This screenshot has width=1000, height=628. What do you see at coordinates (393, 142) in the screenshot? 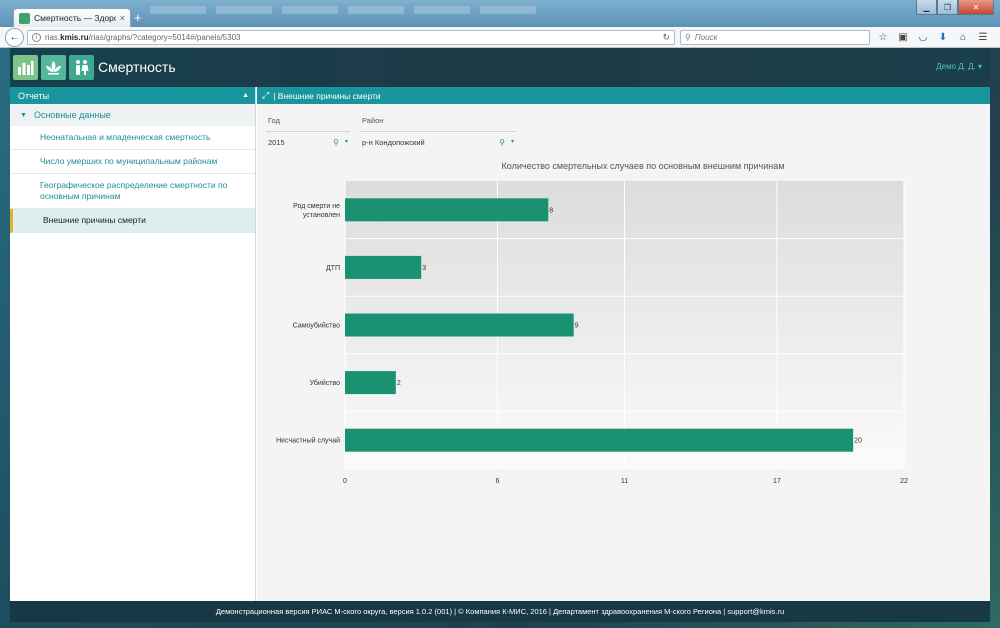
I see `district-value: р-н Кондопожский` at bounding box center [393, 142].